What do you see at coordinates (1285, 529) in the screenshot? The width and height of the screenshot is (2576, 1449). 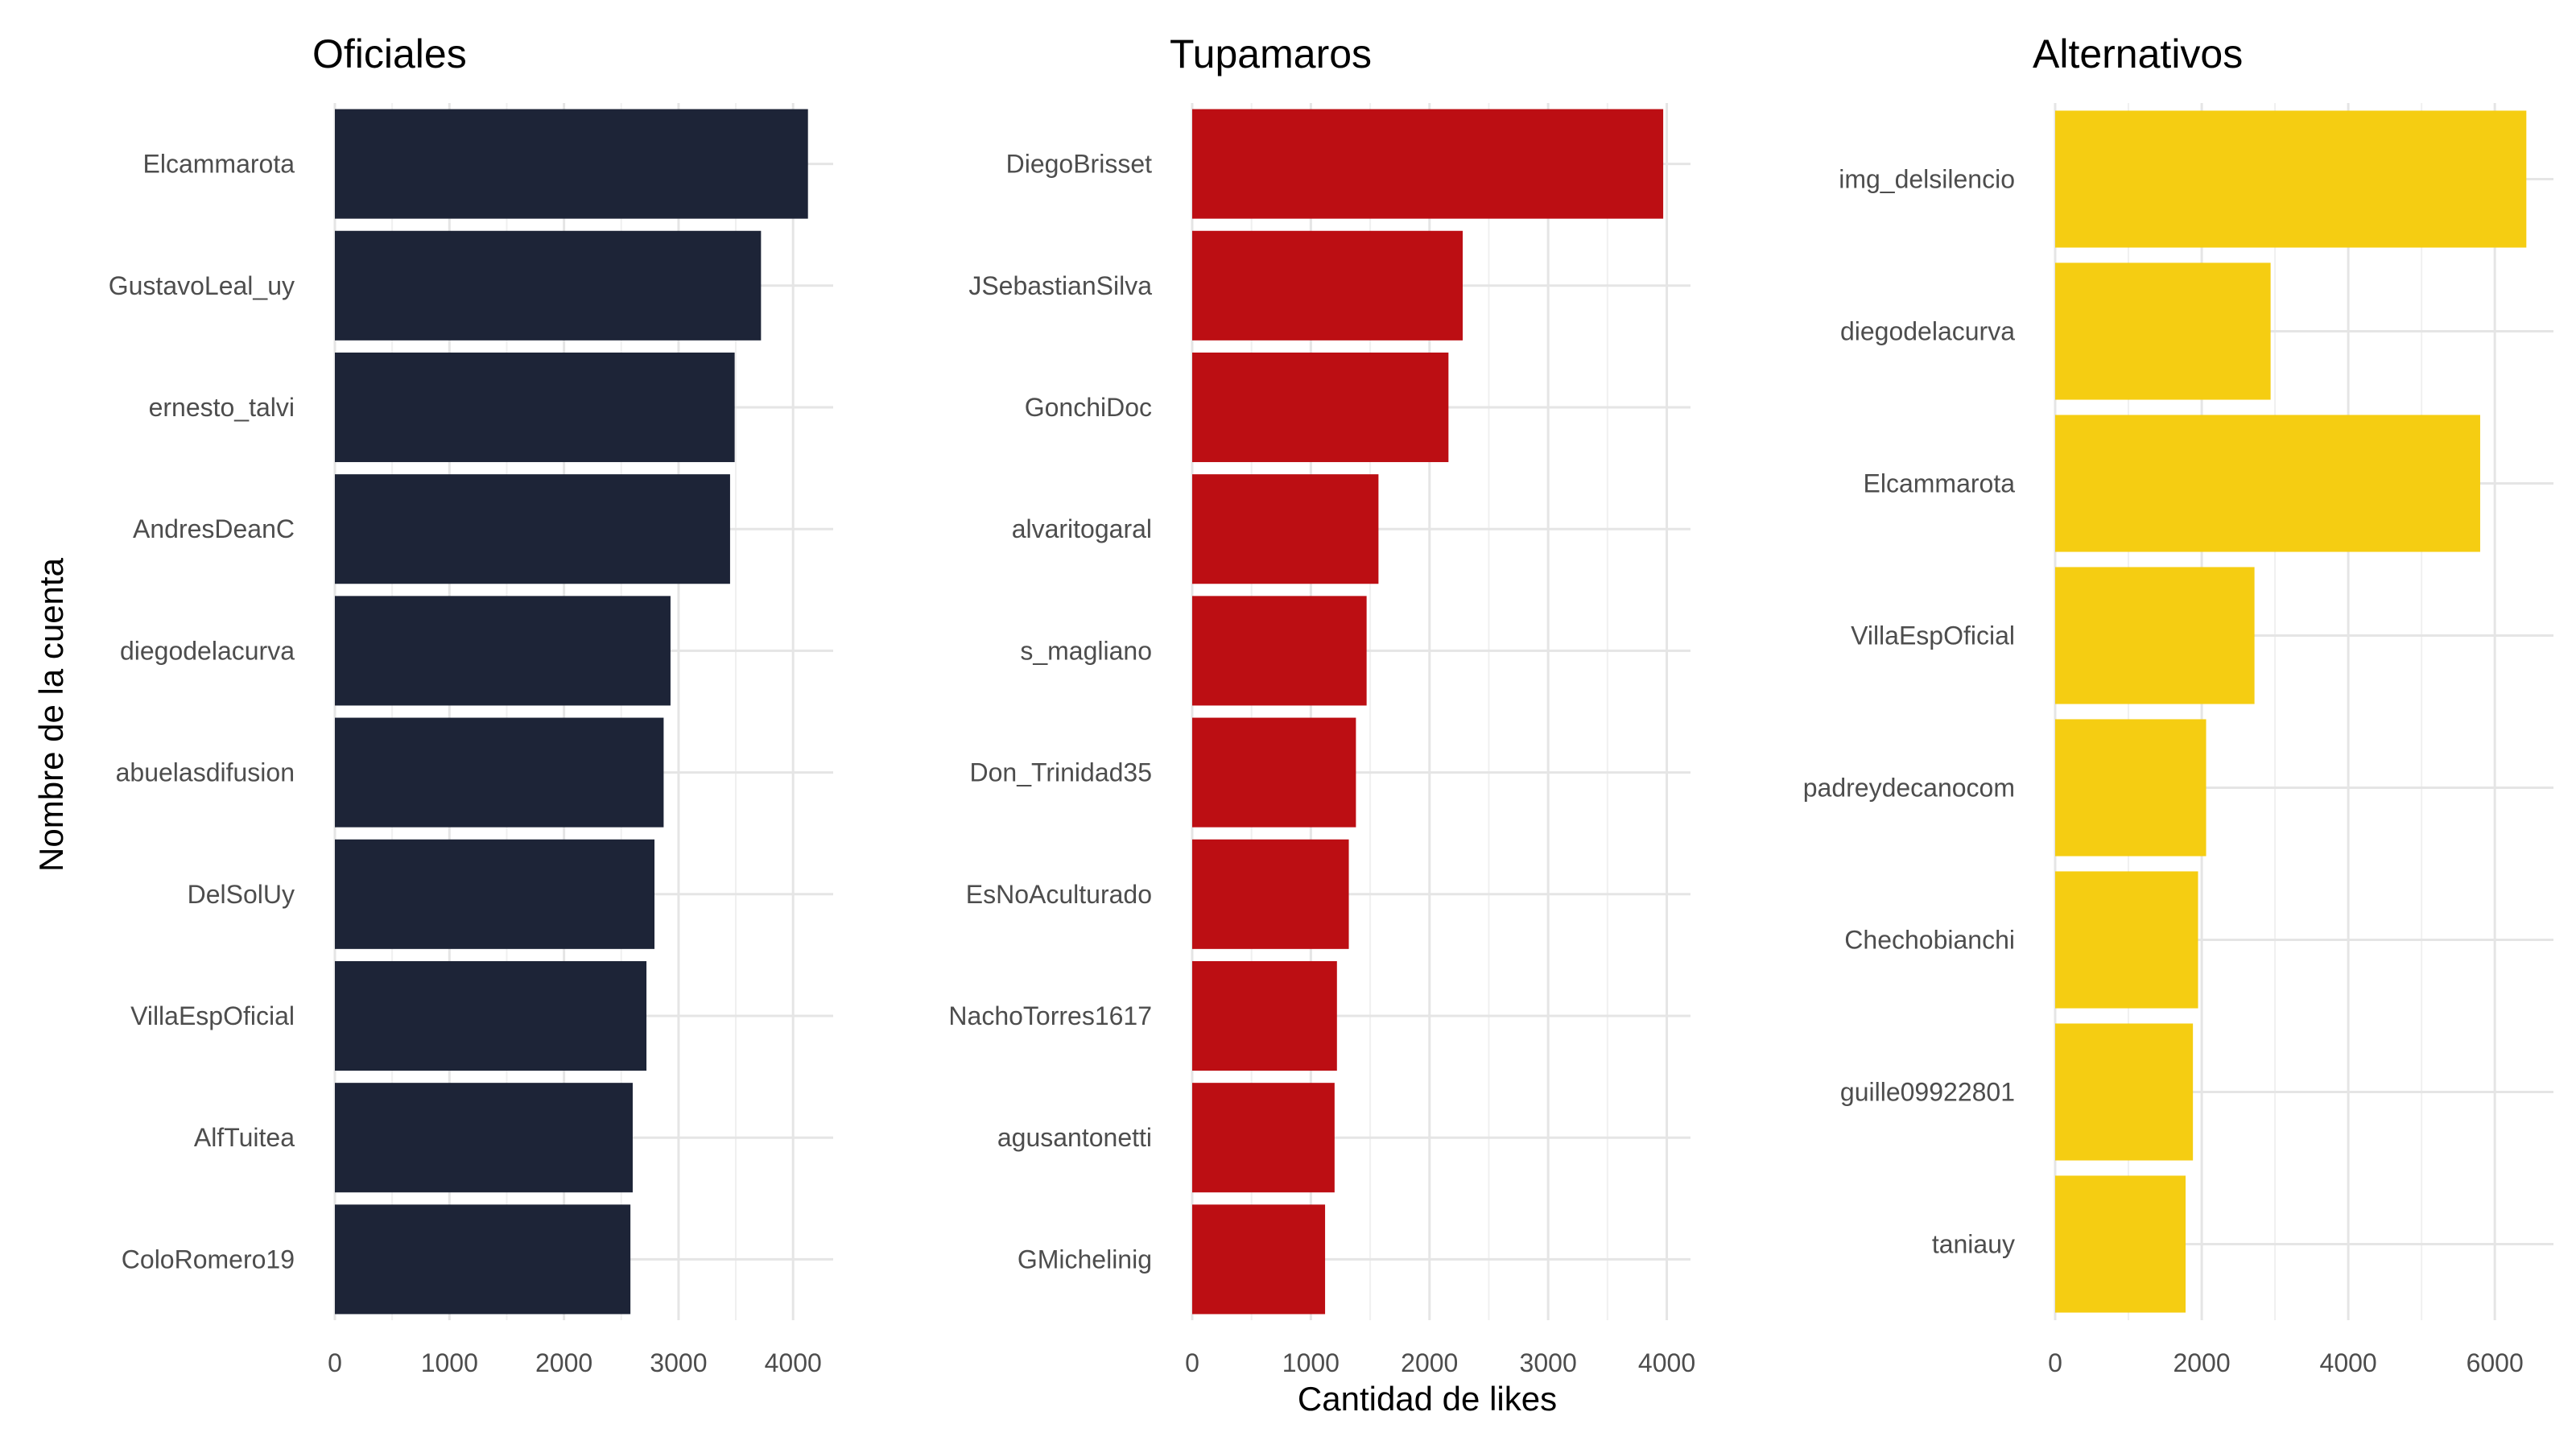 I see `bar-alvaritogaral` at bounding box center [1285, 529].